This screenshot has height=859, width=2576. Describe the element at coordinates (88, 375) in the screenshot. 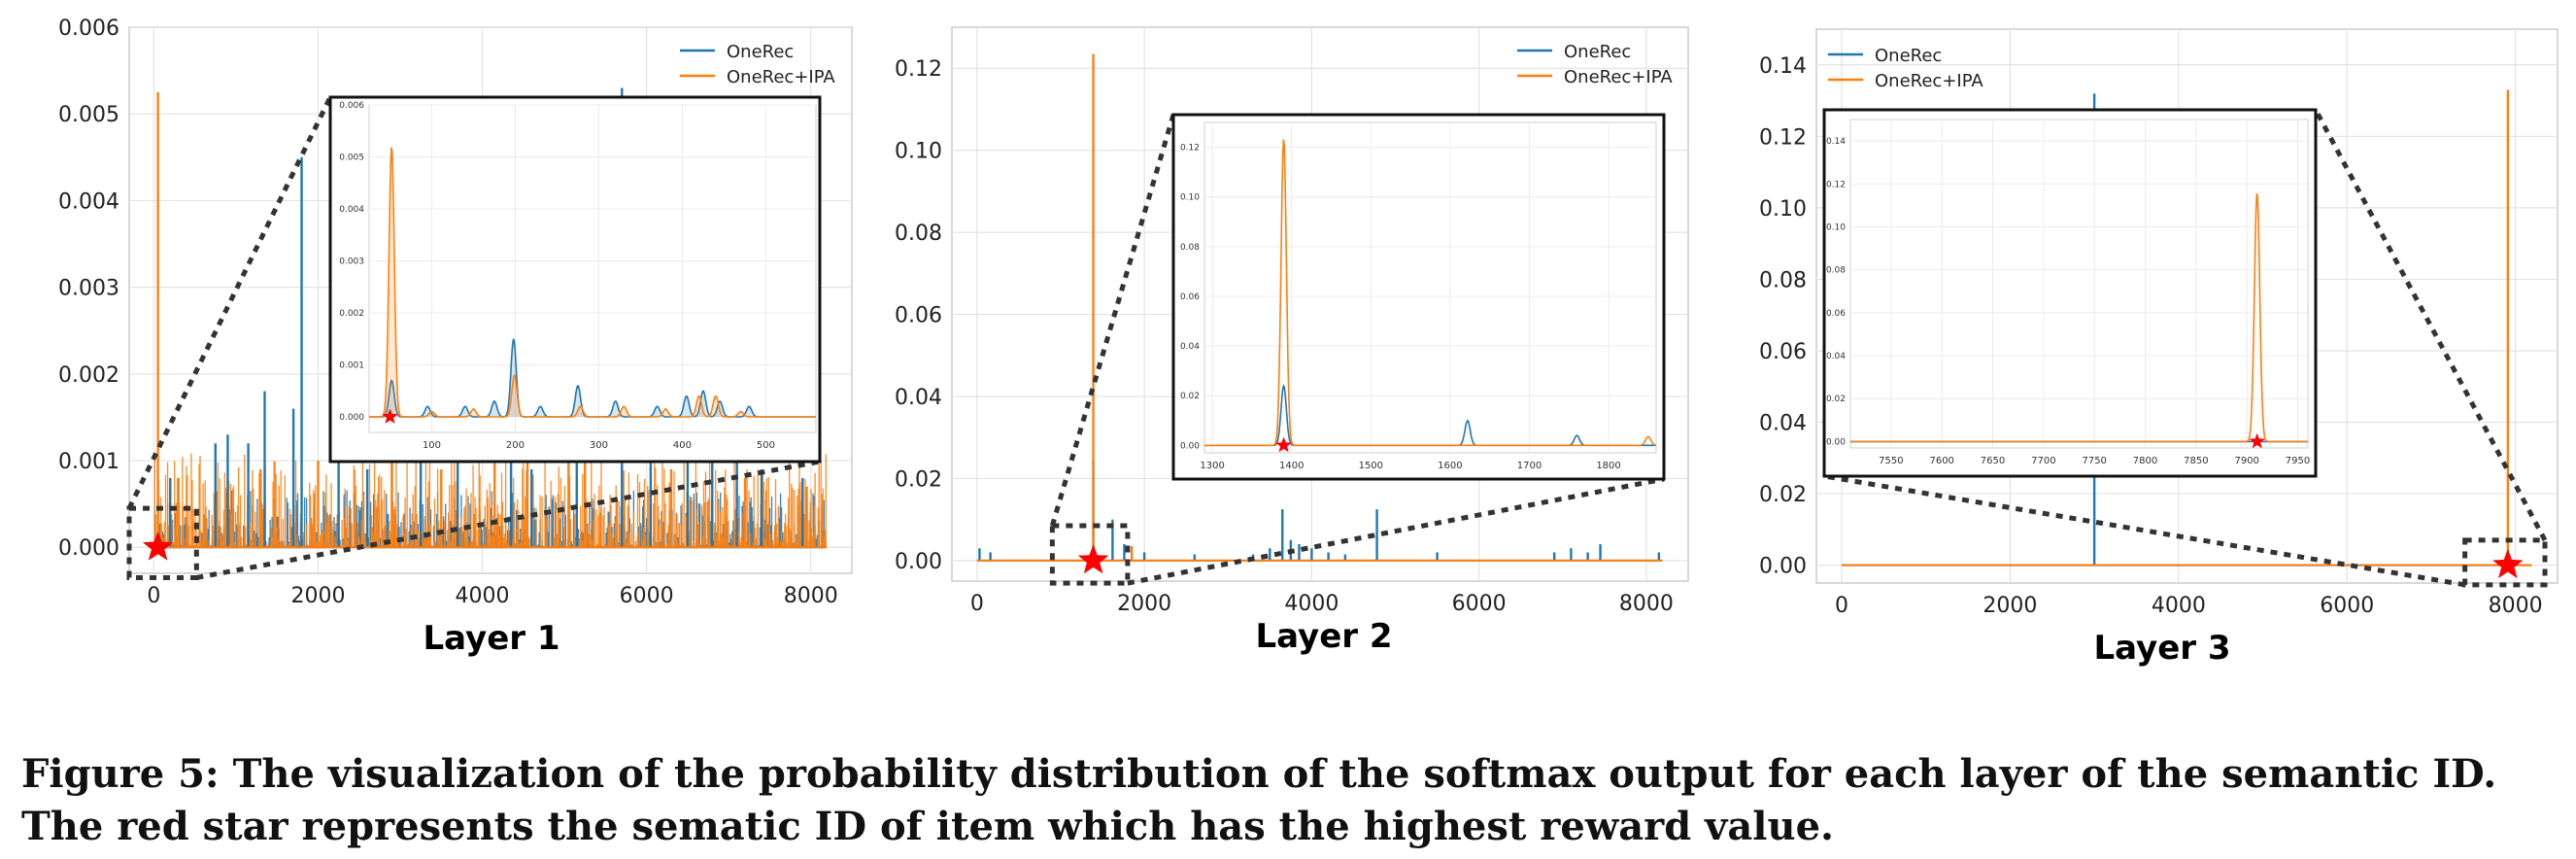

I see `y-tick-label: 0.002` at that location.